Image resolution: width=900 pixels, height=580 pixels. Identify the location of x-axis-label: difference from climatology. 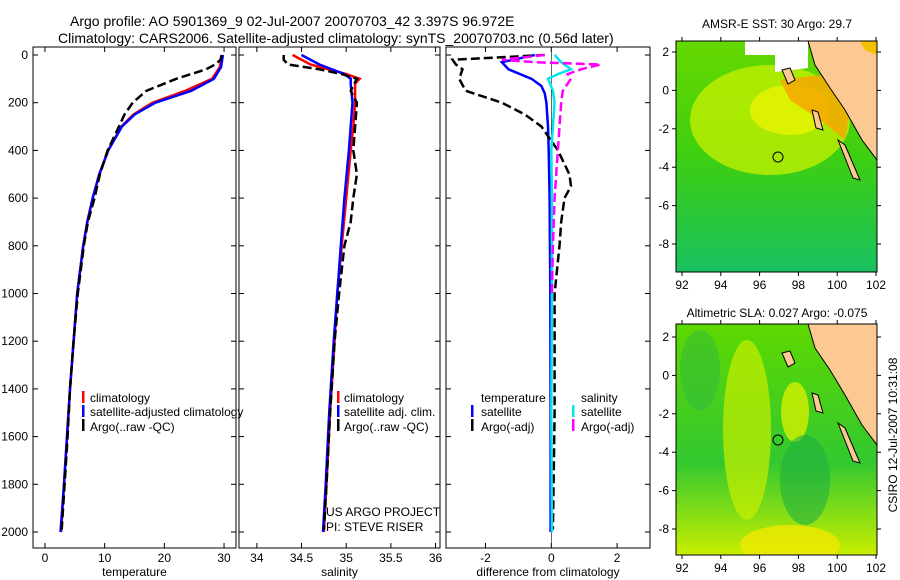
(547, 572).